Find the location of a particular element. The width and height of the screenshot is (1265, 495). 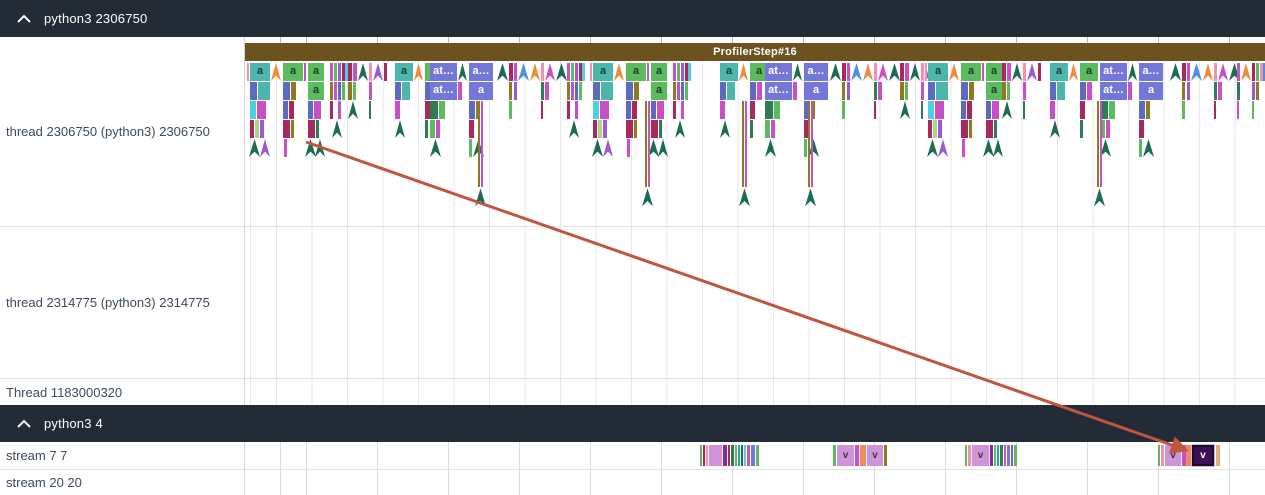

process-group-header-2: python3 4 is located at coordinates (632, 423).